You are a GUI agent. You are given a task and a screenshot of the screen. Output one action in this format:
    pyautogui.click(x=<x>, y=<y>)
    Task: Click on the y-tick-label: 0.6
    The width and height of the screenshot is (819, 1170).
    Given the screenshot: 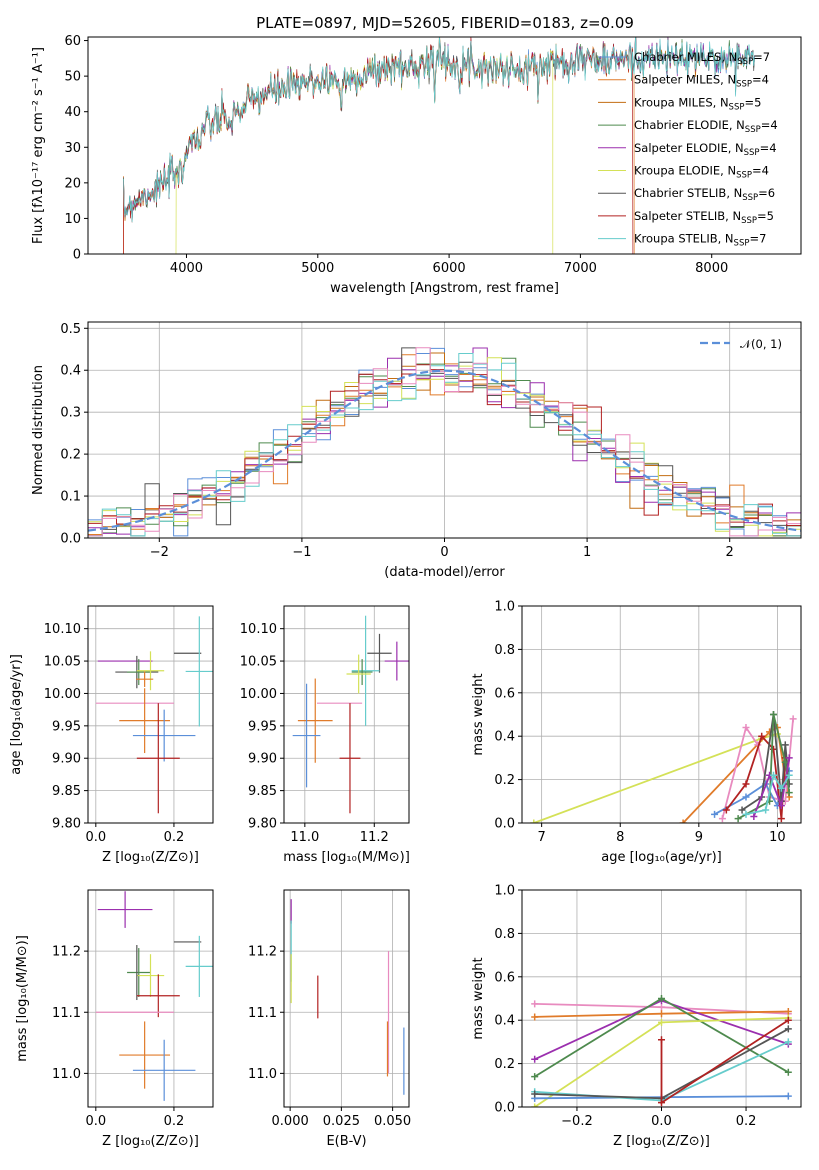 What is the action you would take?
    pyautogui.click(x=504, y=693)
    